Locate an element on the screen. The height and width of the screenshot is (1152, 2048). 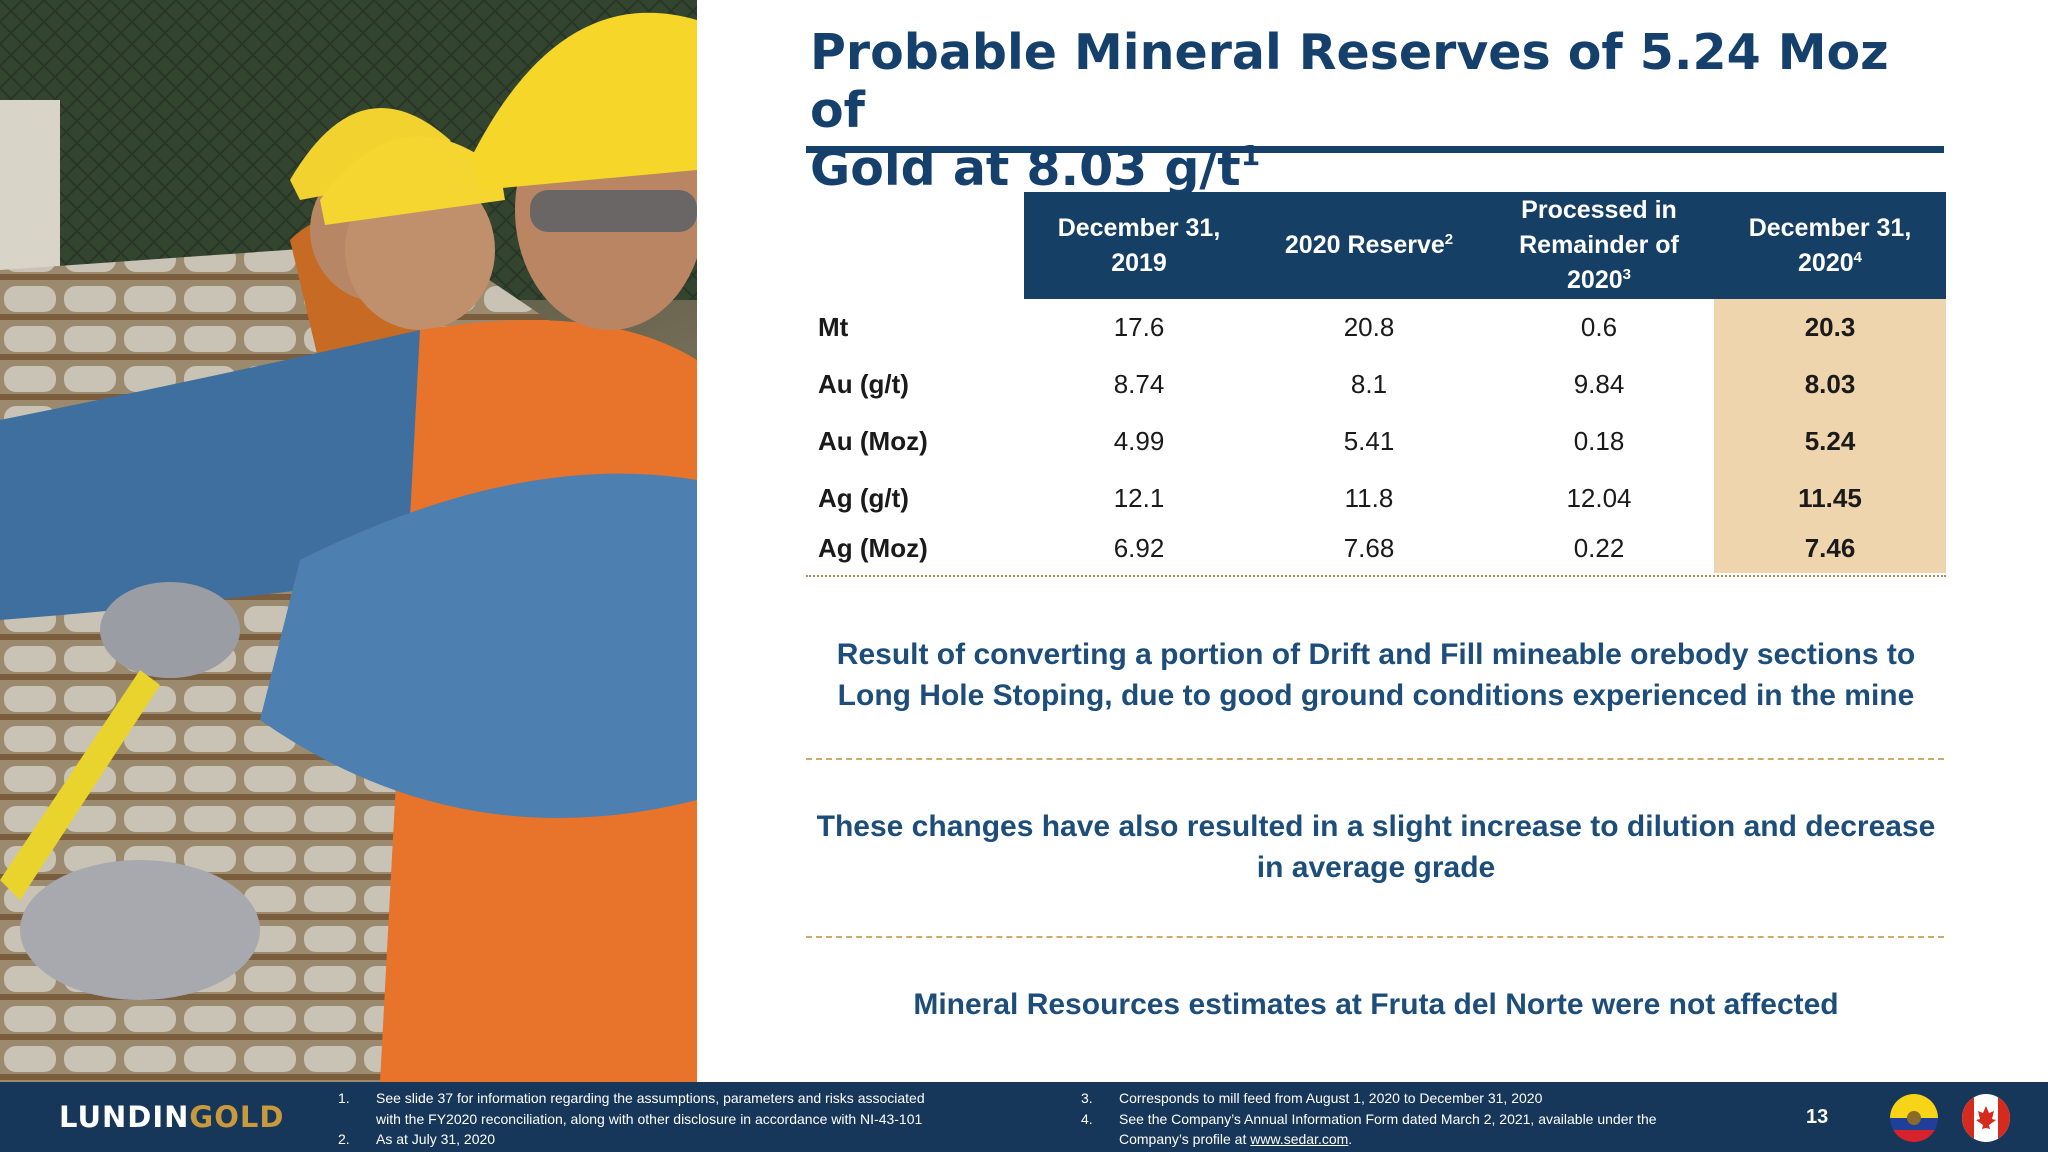
table-header-processed-2020: Processed in Remainder of 20203 is located at coordinates (1599, 245).